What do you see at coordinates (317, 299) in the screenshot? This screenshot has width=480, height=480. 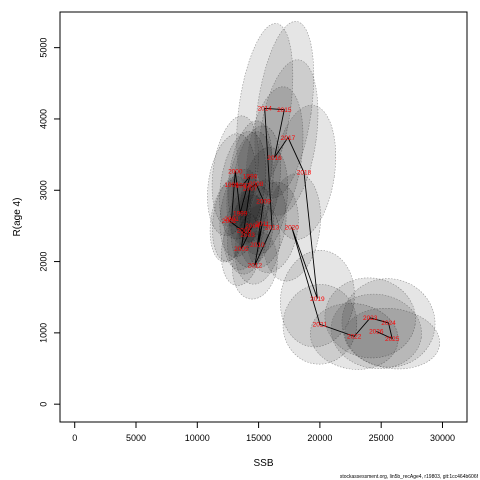 I see `year-label-2019: 2019` at bounding box center [317, 299].